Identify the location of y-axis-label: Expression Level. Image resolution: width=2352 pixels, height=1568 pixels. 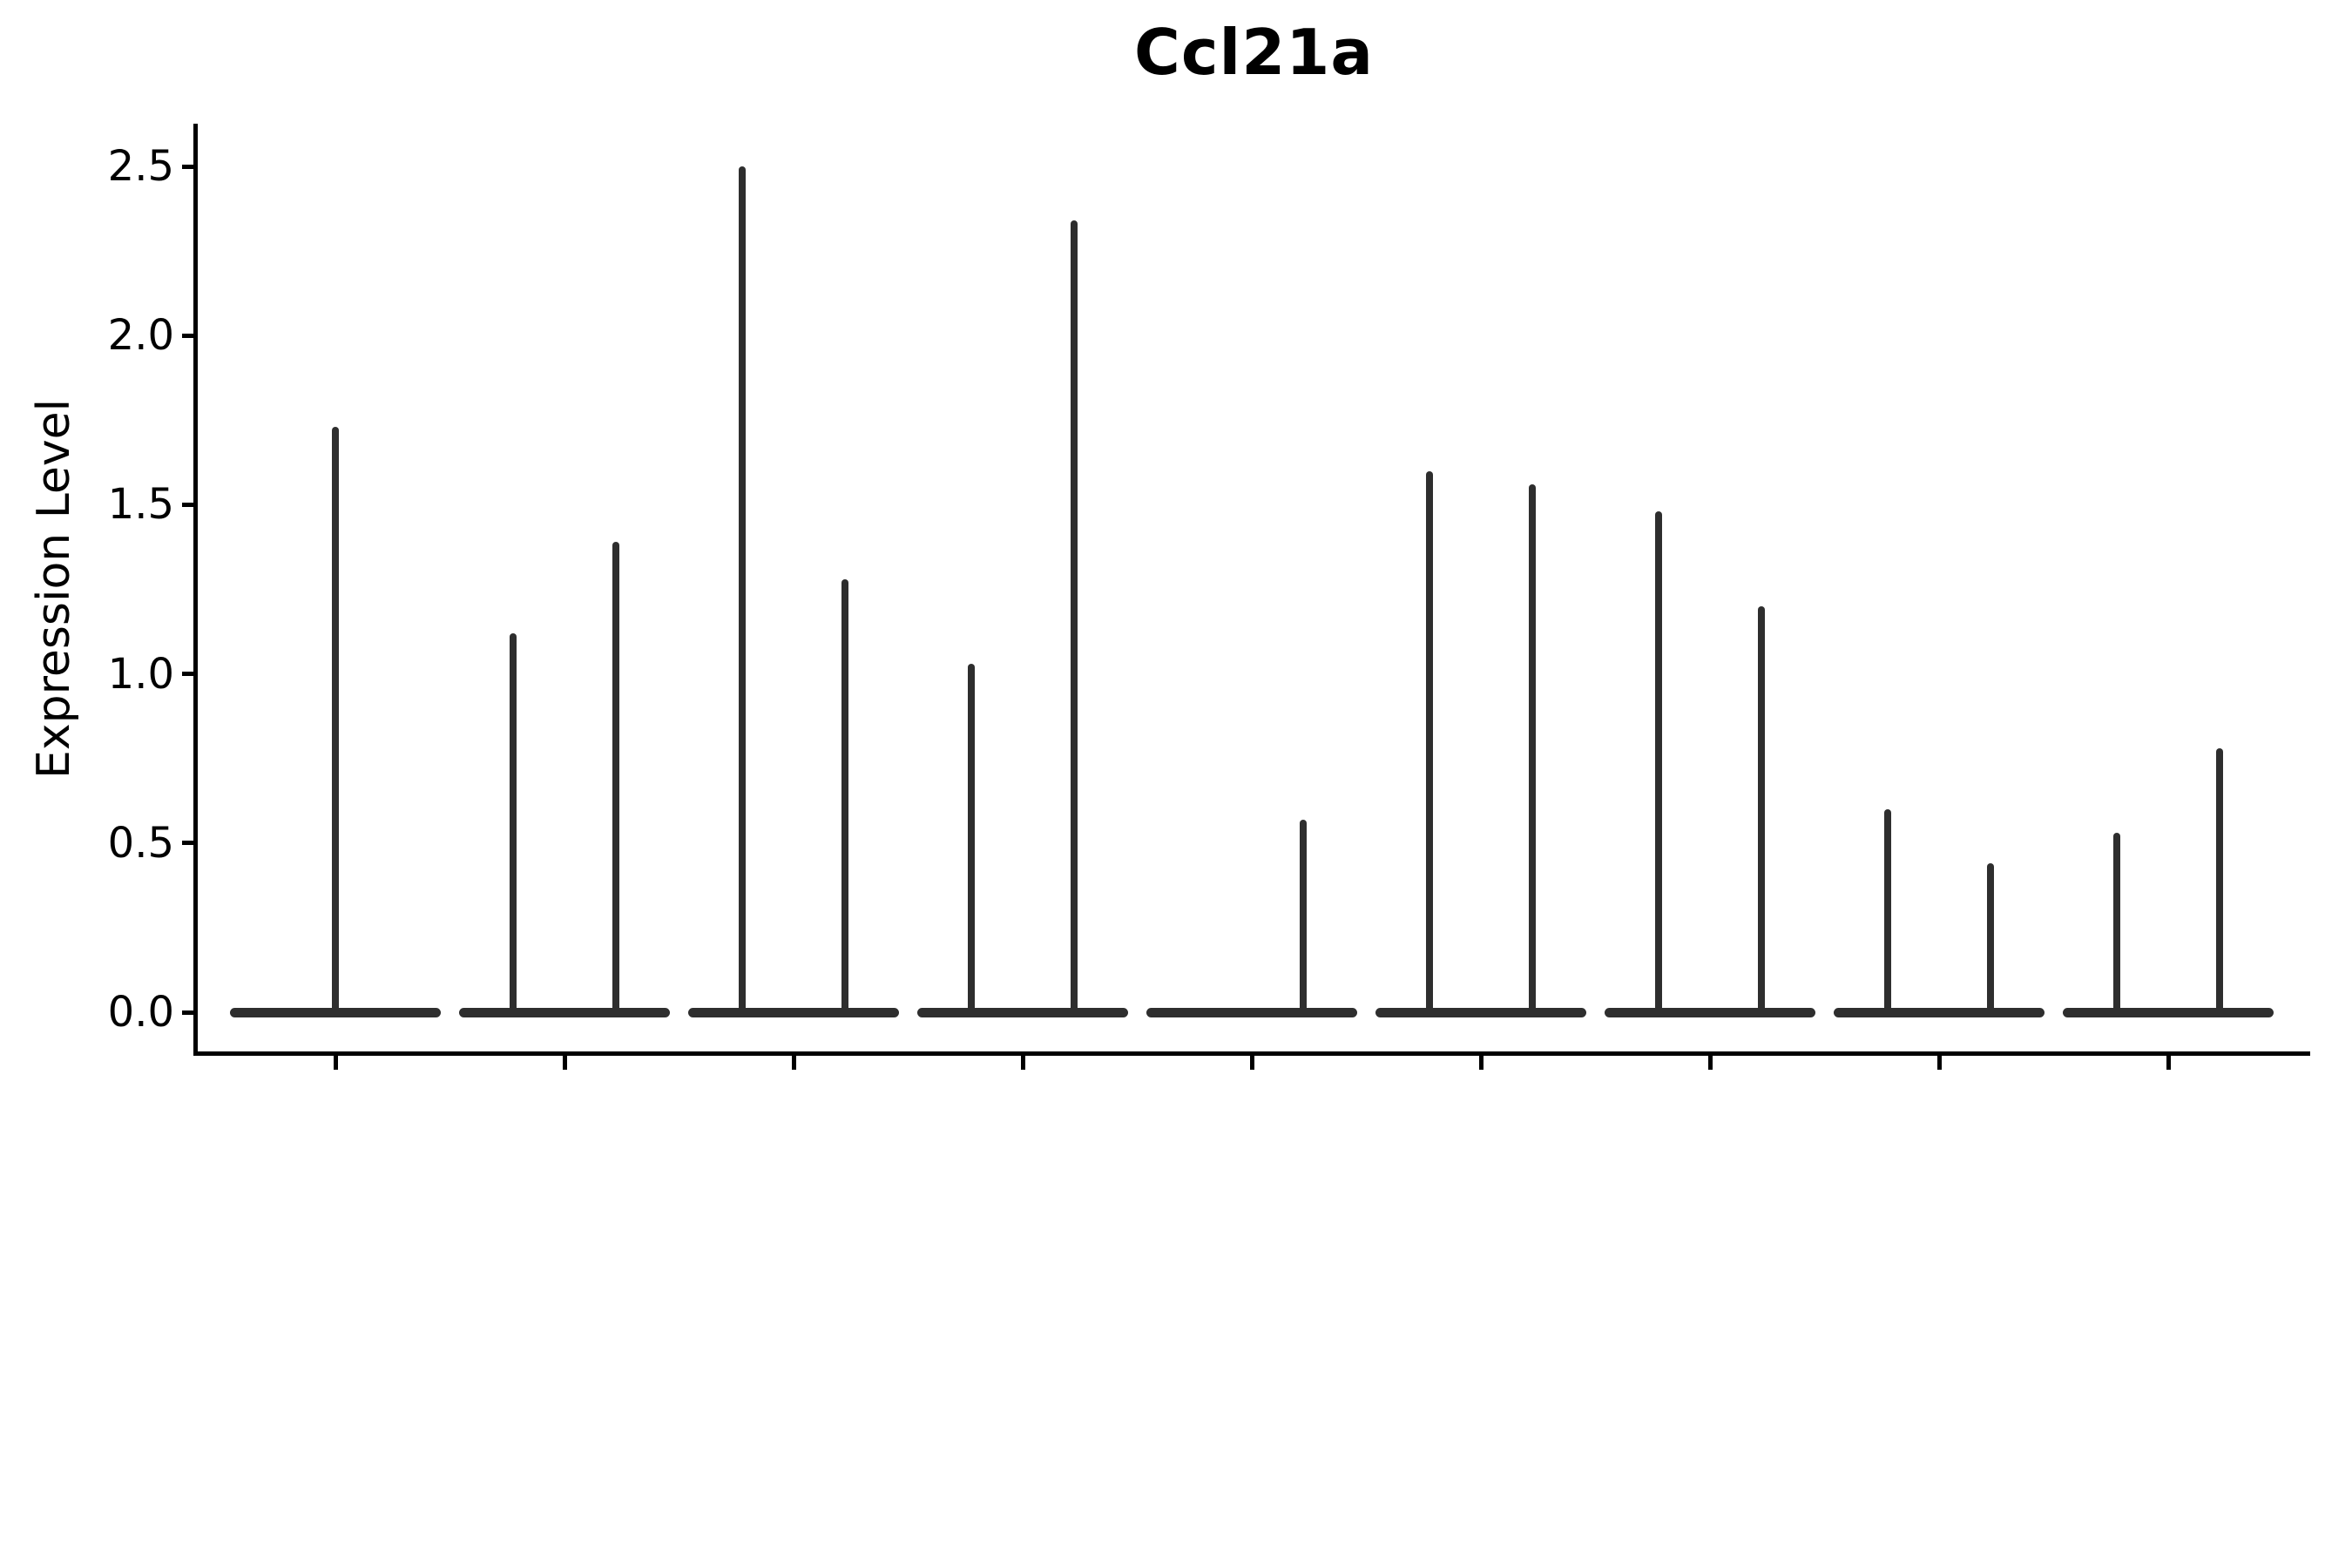
(54, 589).